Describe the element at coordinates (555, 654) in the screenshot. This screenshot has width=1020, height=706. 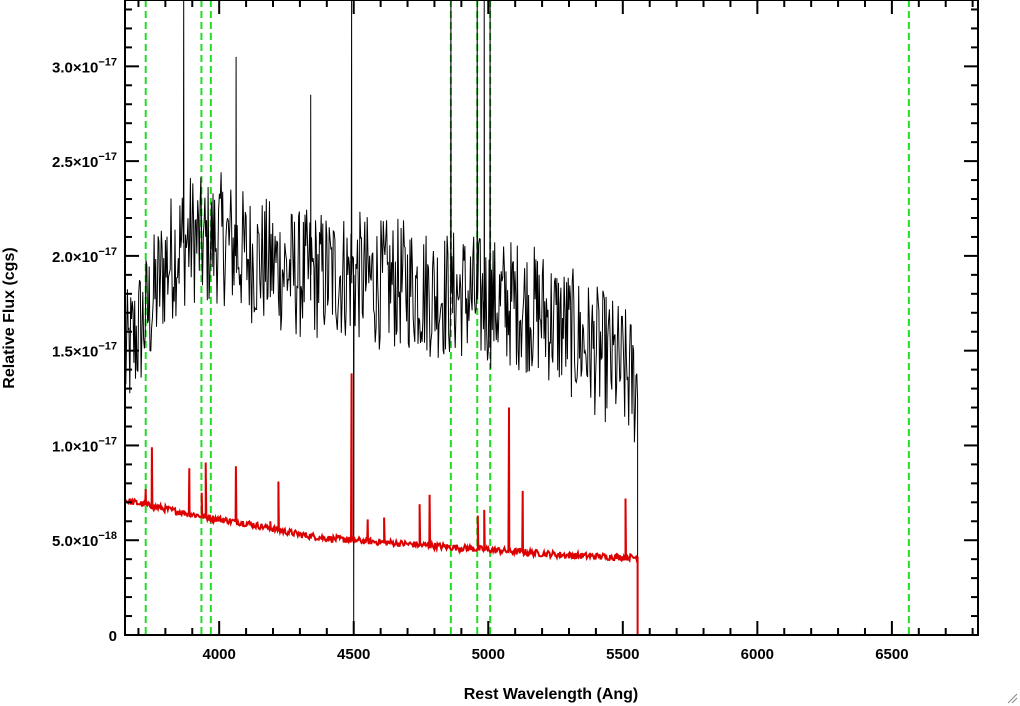
I see `x-tick-labels: 4000 4500 5000 5500 6000 6500` at that location.